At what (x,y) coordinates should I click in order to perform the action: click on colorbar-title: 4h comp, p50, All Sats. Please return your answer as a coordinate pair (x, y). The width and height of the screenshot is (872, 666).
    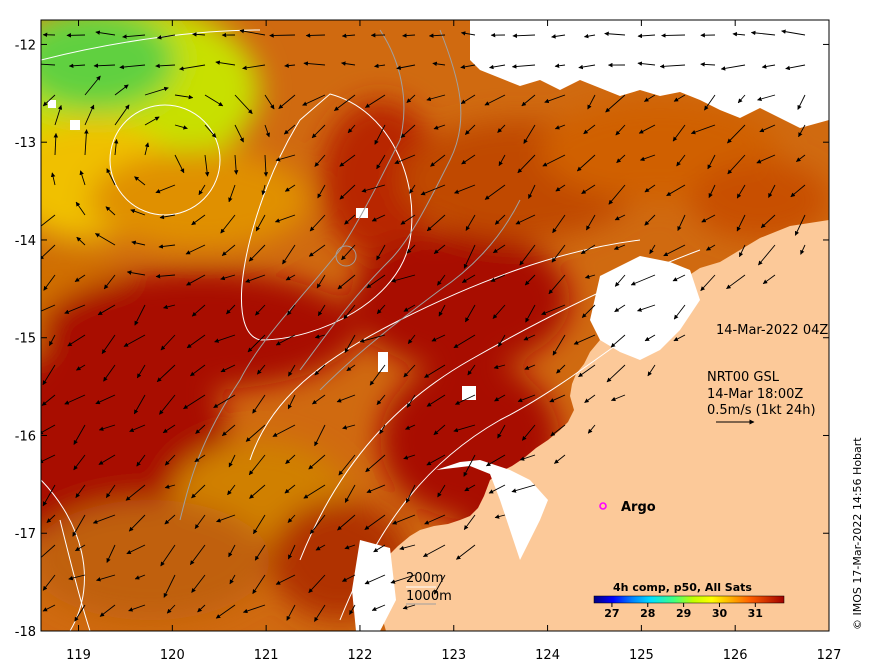
    Looking at the image, I should click on (682, 587).